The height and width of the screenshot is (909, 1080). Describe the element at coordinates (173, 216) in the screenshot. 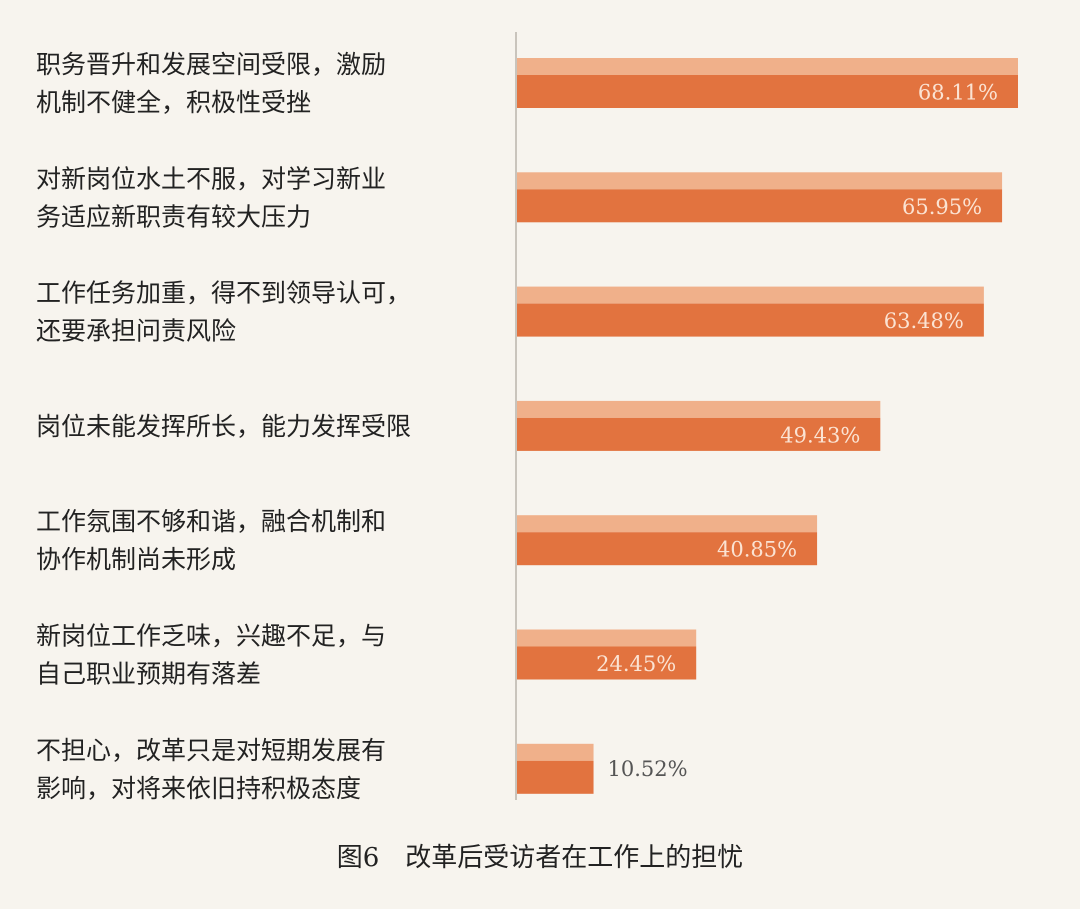

I see `category-label-2-line-2: 务适应新职责有较大压力` at that location.